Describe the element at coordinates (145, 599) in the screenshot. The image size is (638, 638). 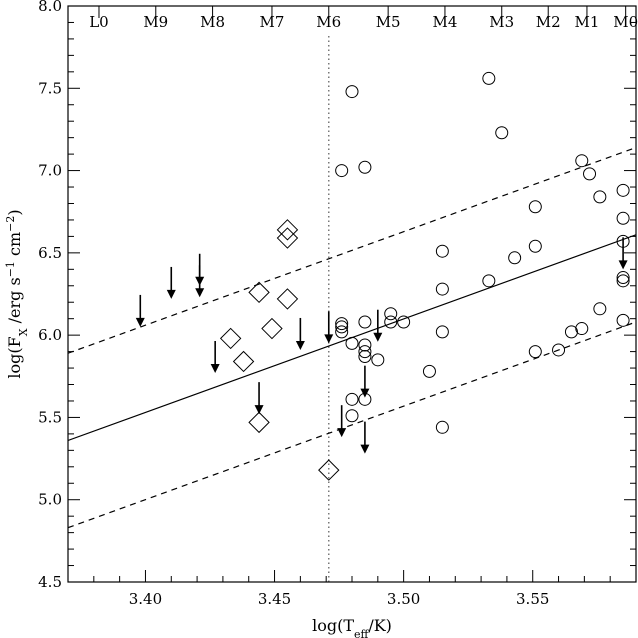
I see `x-tick-label: 3.40` at that location.